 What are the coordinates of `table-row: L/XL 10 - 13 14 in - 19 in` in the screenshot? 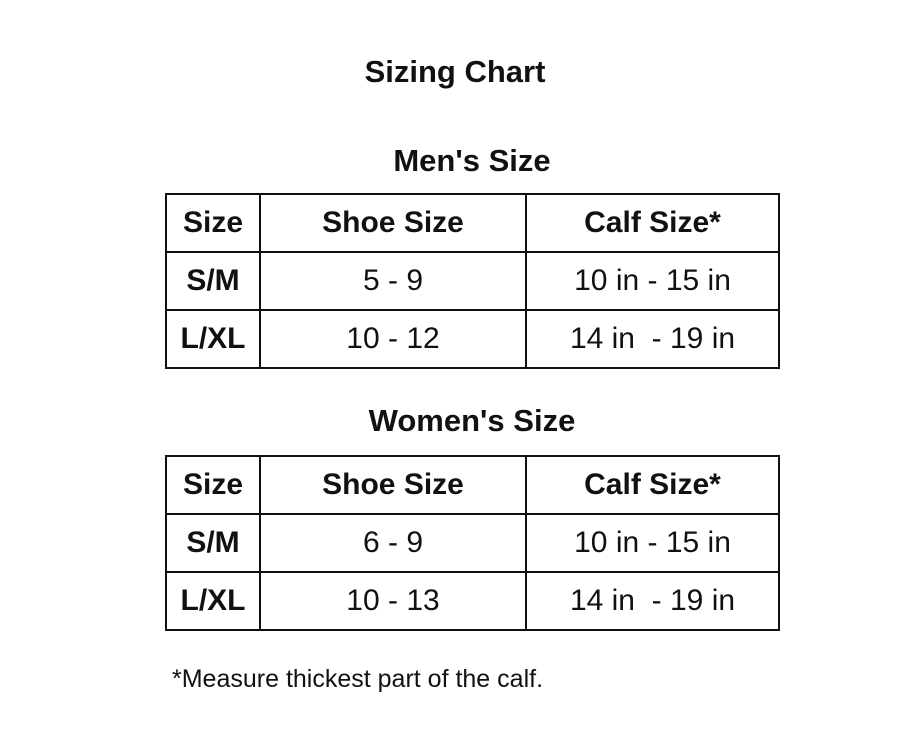 It's located at (472, 601).